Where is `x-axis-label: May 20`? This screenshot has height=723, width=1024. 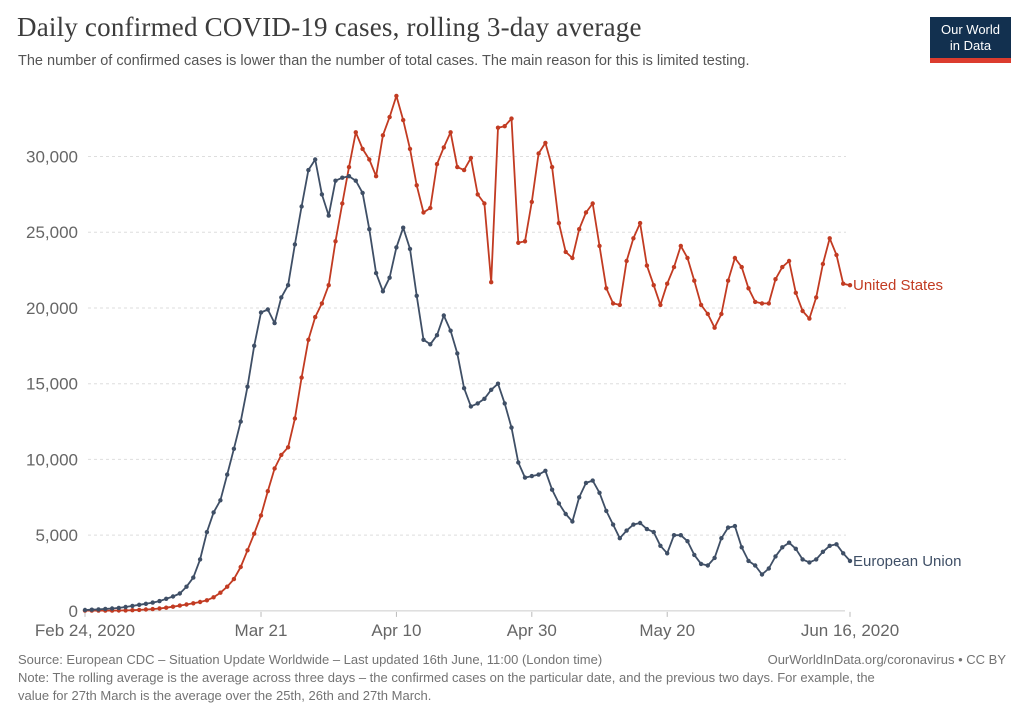 x-axis-label: May 20 is located at coordinates (667, 630).